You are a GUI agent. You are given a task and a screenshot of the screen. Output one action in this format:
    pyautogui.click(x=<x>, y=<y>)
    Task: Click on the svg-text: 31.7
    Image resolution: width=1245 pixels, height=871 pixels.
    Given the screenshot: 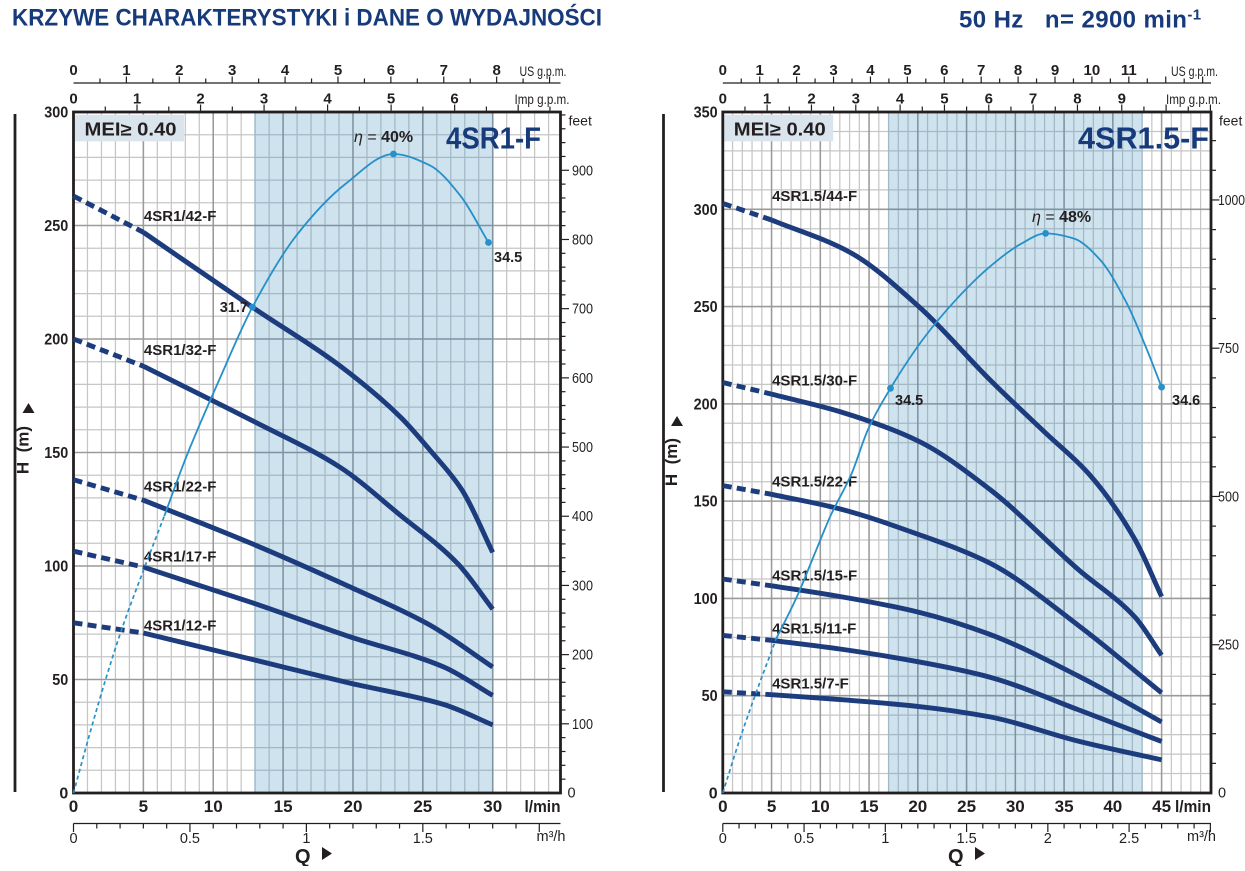 What is the action you would take?
    pyautogui.click(x=234, y=308)
    